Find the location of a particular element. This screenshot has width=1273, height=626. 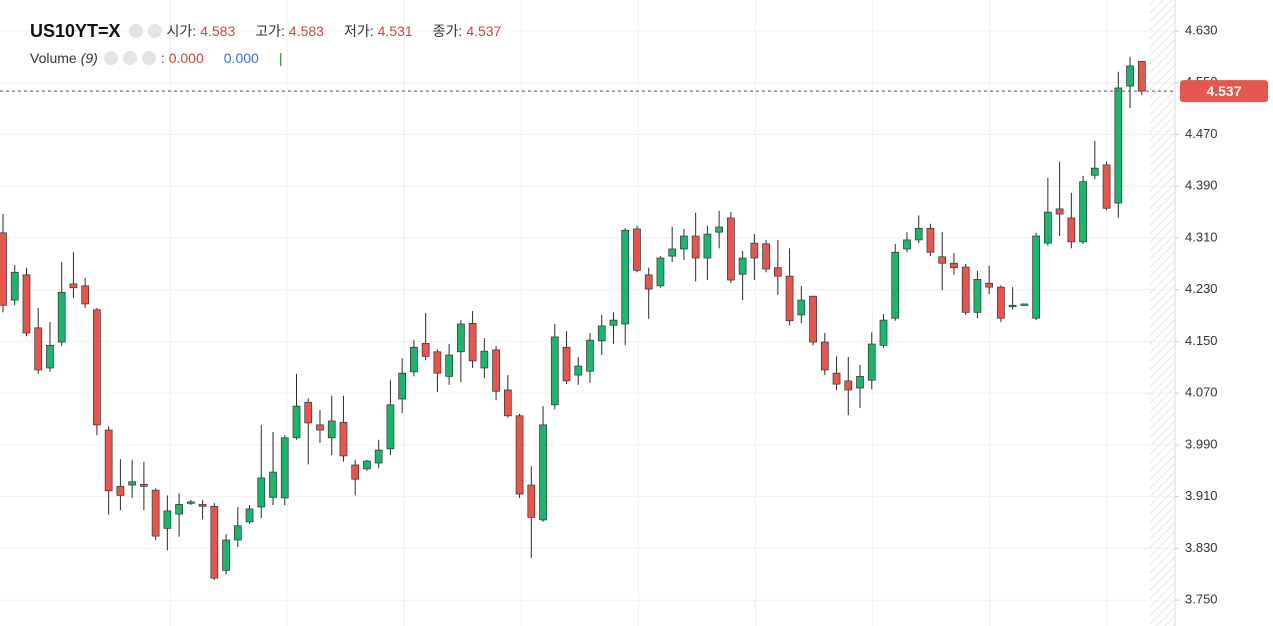

y-tick-label: 4.150 is located at coordinates (1201, 340).